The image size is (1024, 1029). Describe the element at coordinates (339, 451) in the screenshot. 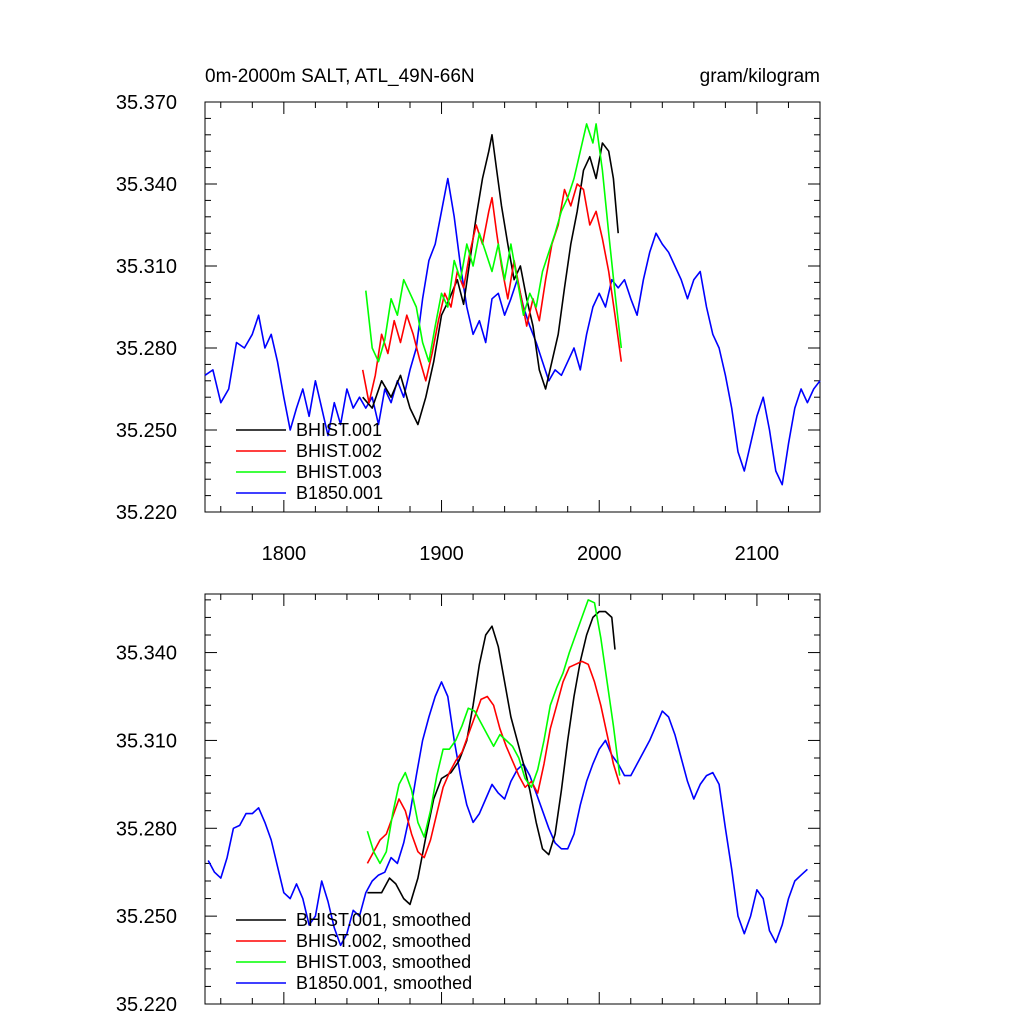

I see `legend-label: BHIST.002` at that location.